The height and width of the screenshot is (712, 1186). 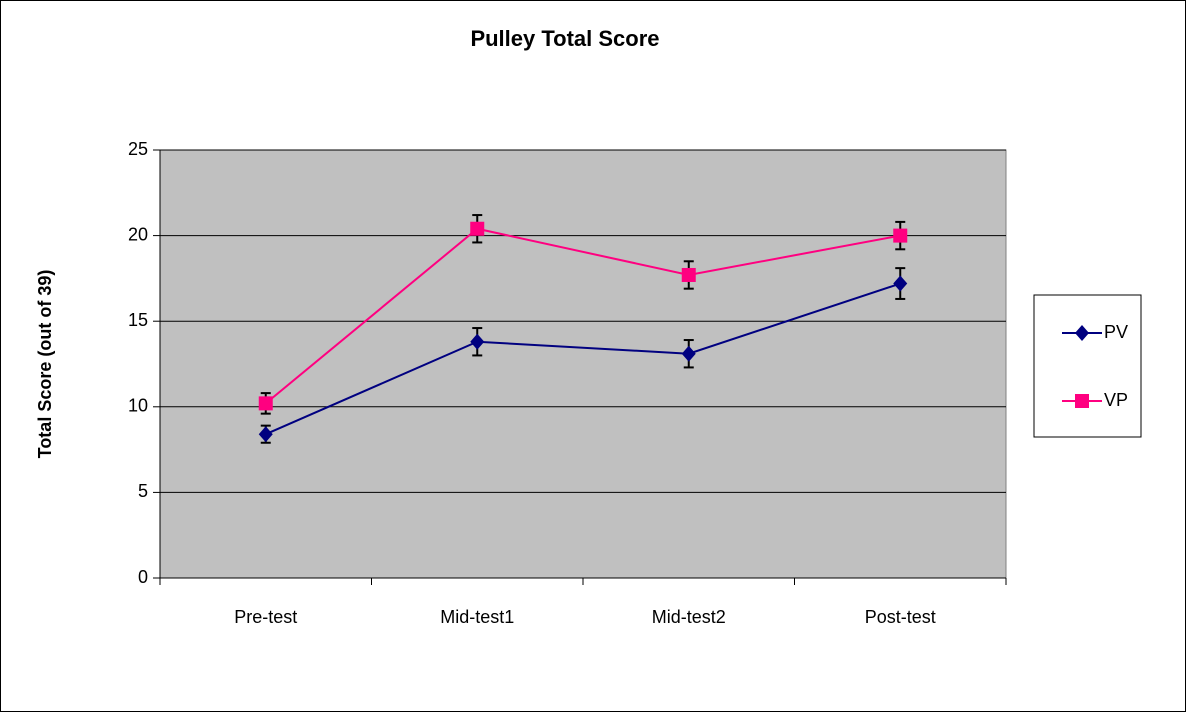 I want to click on x-tick-label: Mid-test1, so click(x=477, y=617).